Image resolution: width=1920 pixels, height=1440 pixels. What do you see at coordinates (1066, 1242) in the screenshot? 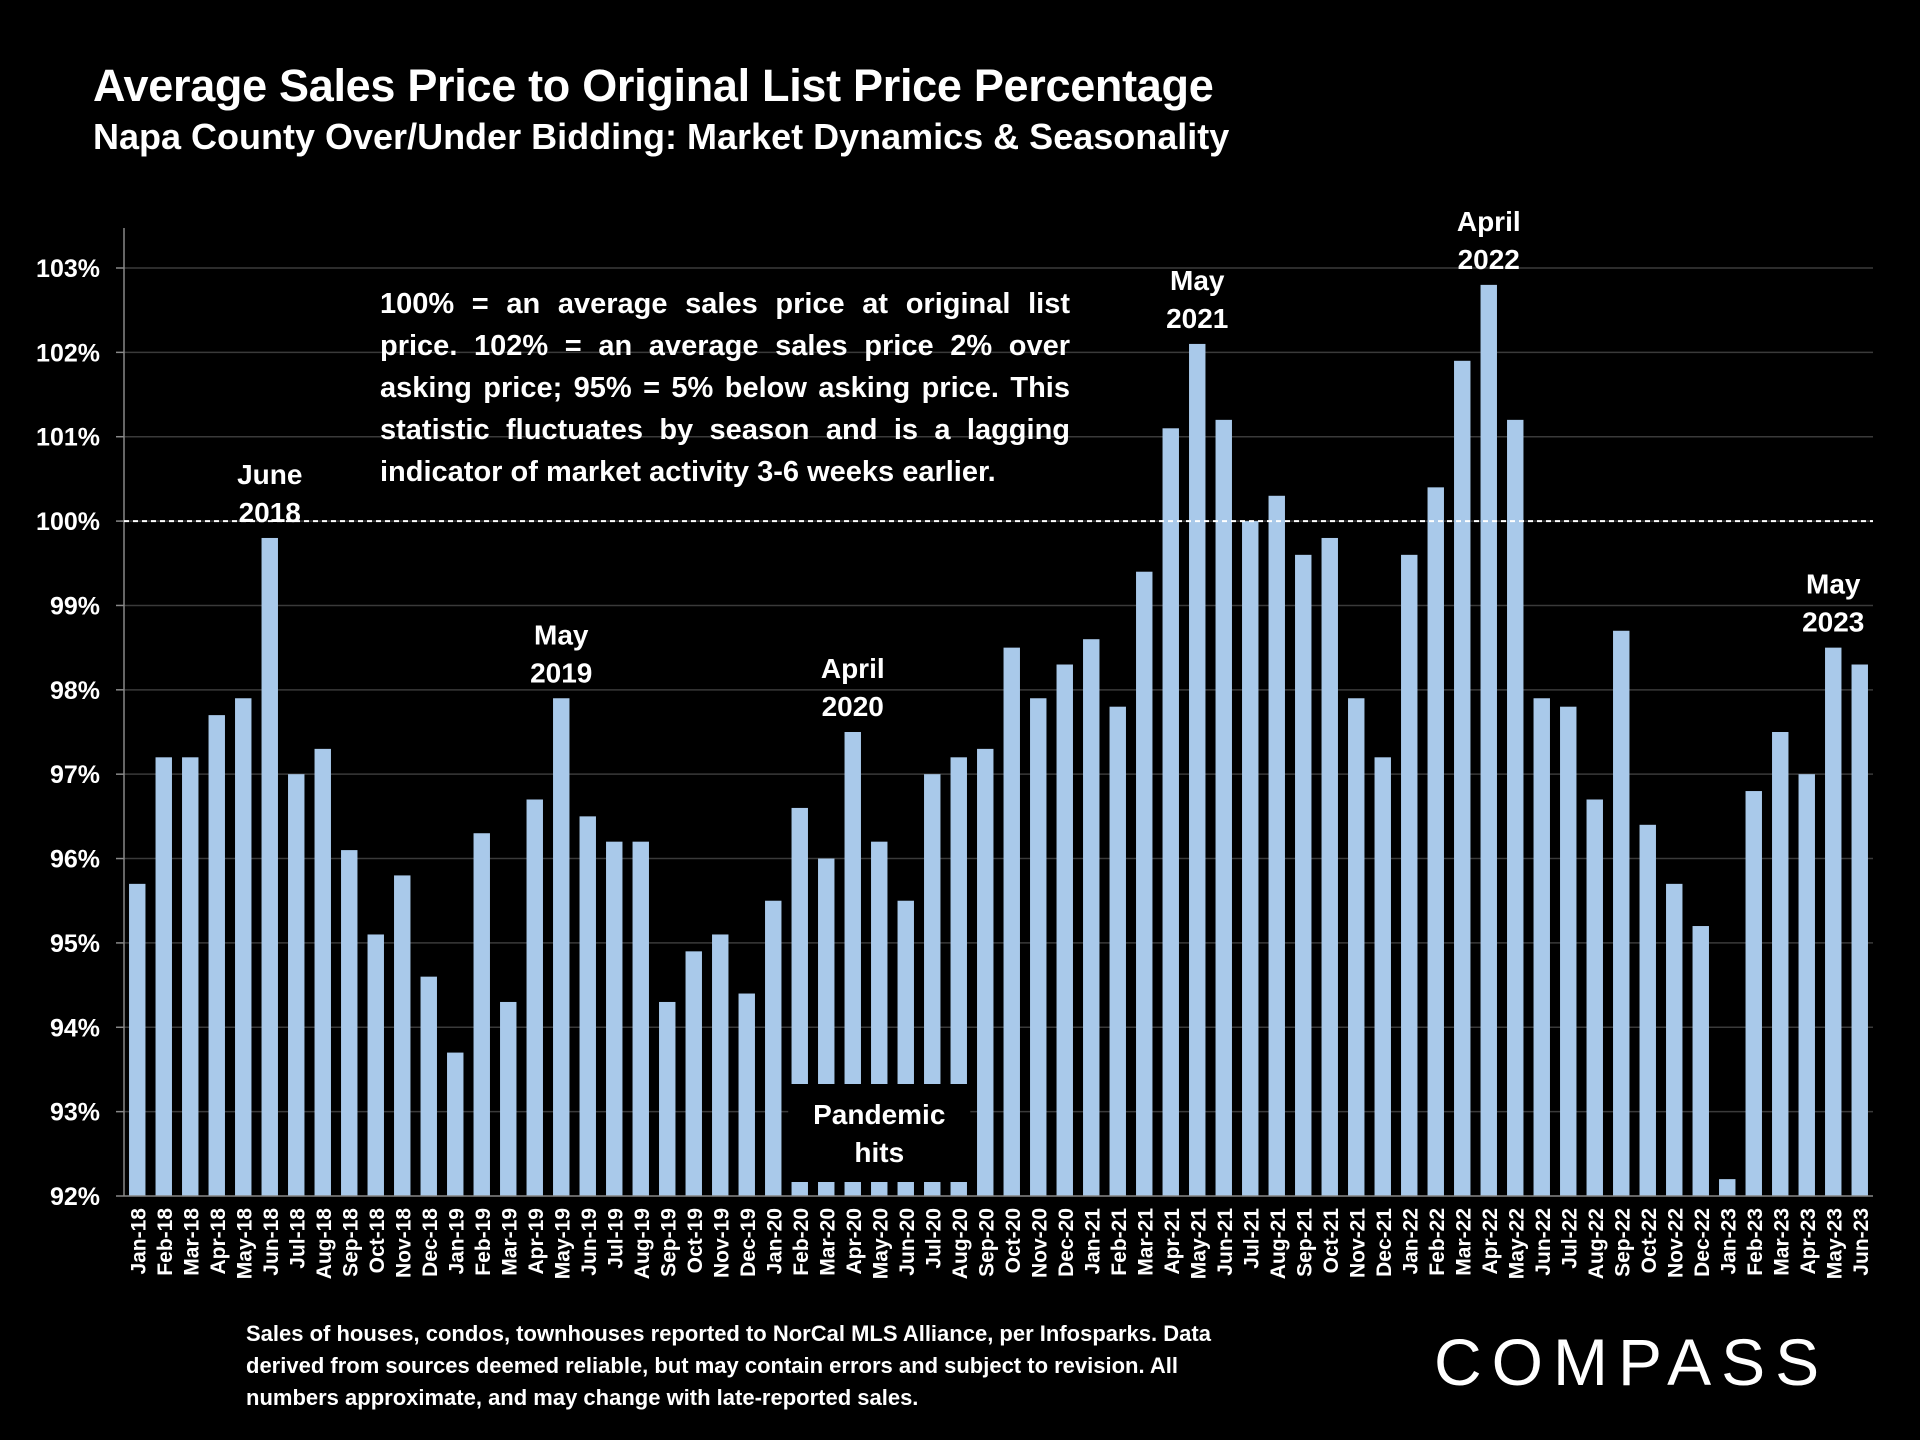
I see `x-tick-label: Dec-20` at bounding box center [1066, 1242].